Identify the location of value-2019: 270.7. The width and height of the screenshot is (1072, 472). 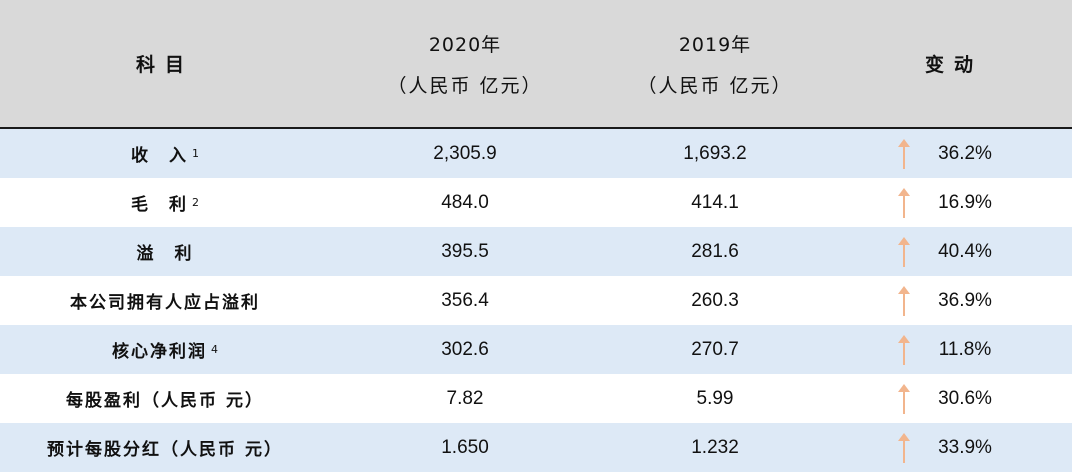
(715, 349).